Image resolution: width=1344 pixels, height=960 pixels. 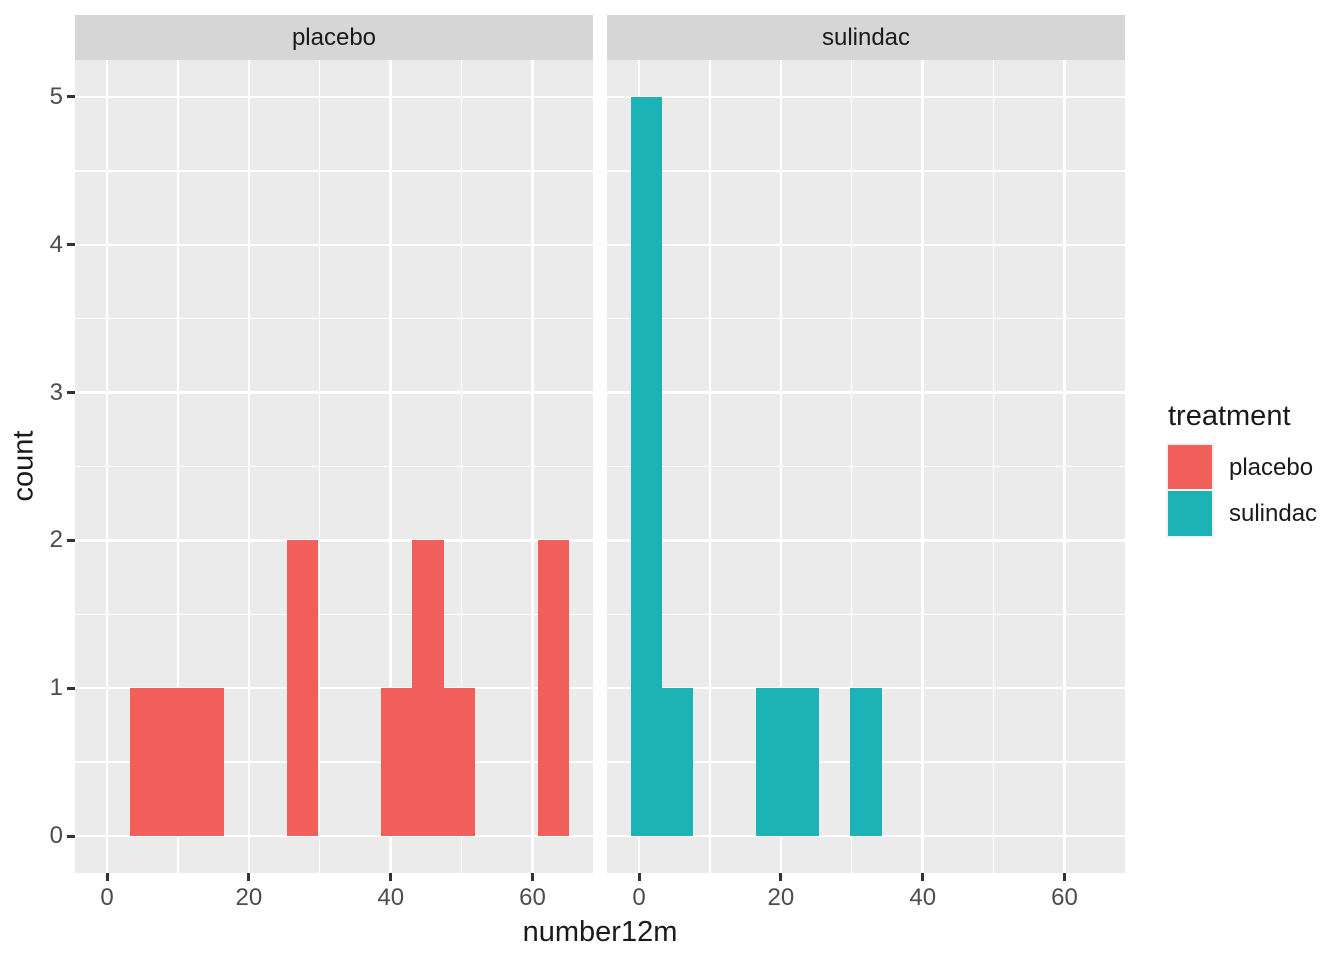 I want to click on facet-strip-label: sulindac, so click(x=866, y=37).